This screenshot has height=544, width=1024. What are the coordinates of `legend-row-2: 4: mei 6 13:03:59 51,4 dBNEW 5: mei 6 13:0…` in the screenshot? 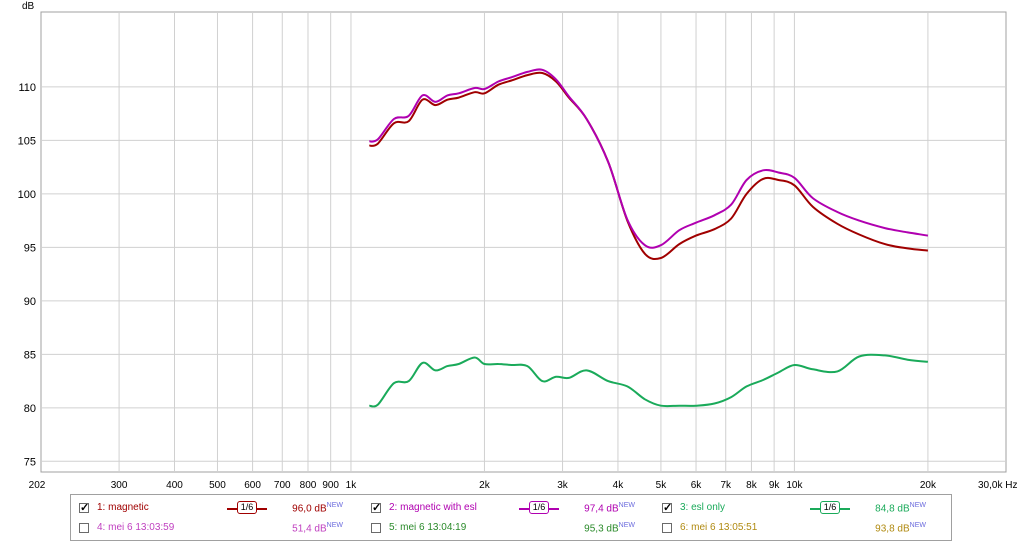 It's located at (511, 528).